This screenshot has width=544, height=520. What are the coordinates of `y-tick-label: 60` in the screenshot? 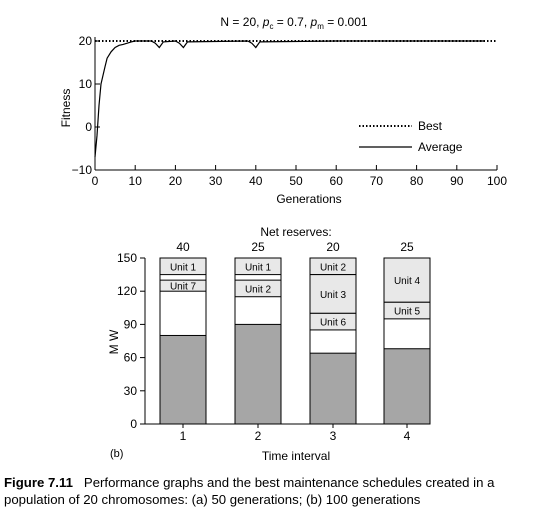 It's located at (131, 358).